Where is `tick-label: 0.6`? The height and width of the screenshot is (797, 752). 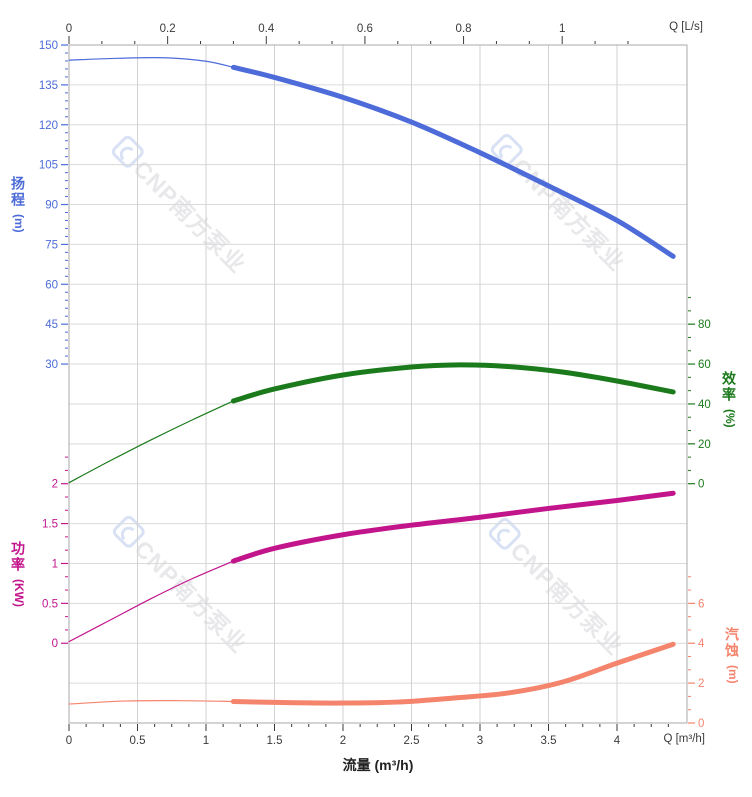 tick-label: 0.6 is located at coordinates (365, 29).